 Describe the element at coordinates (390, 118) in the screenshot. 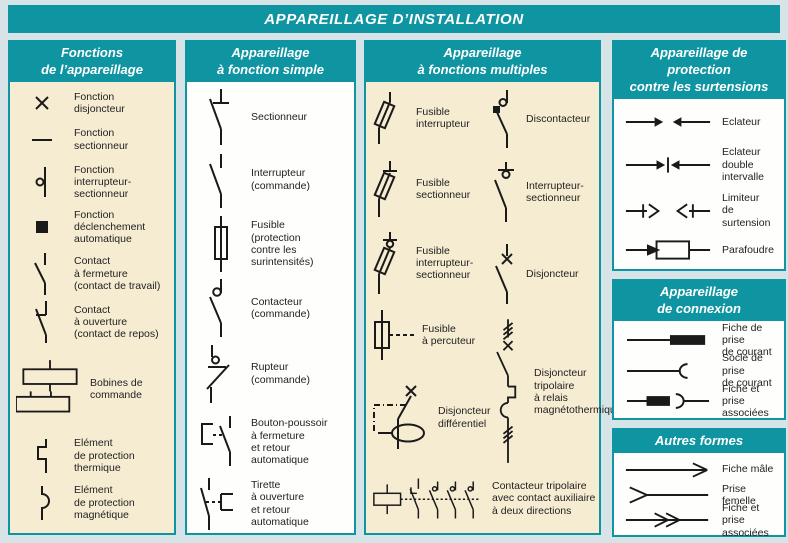

I see `fusible-interrupteur-icon` at that location.